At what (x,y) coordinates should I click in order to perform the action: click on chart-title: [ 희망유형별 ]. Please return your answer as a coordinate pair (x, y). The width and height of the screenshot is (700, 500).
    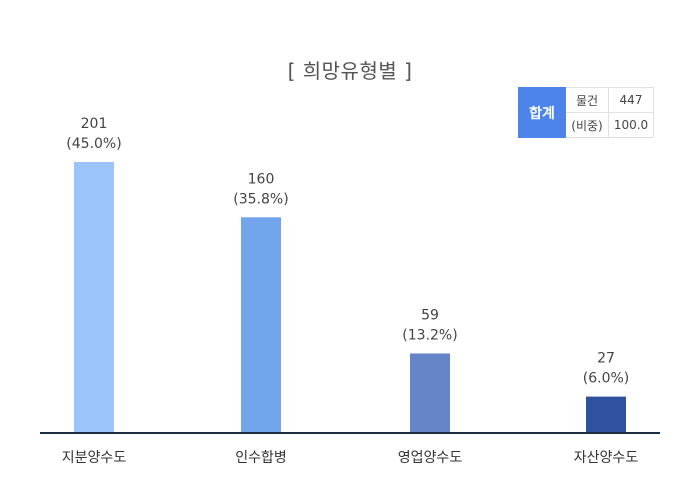
    Looking at the image, I should click on (350, 71).